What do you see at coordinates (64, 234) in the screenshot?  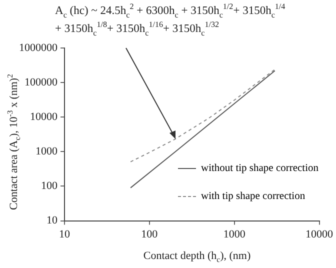 I see `x-tick-label: 10` at bounding box center [64, 234].